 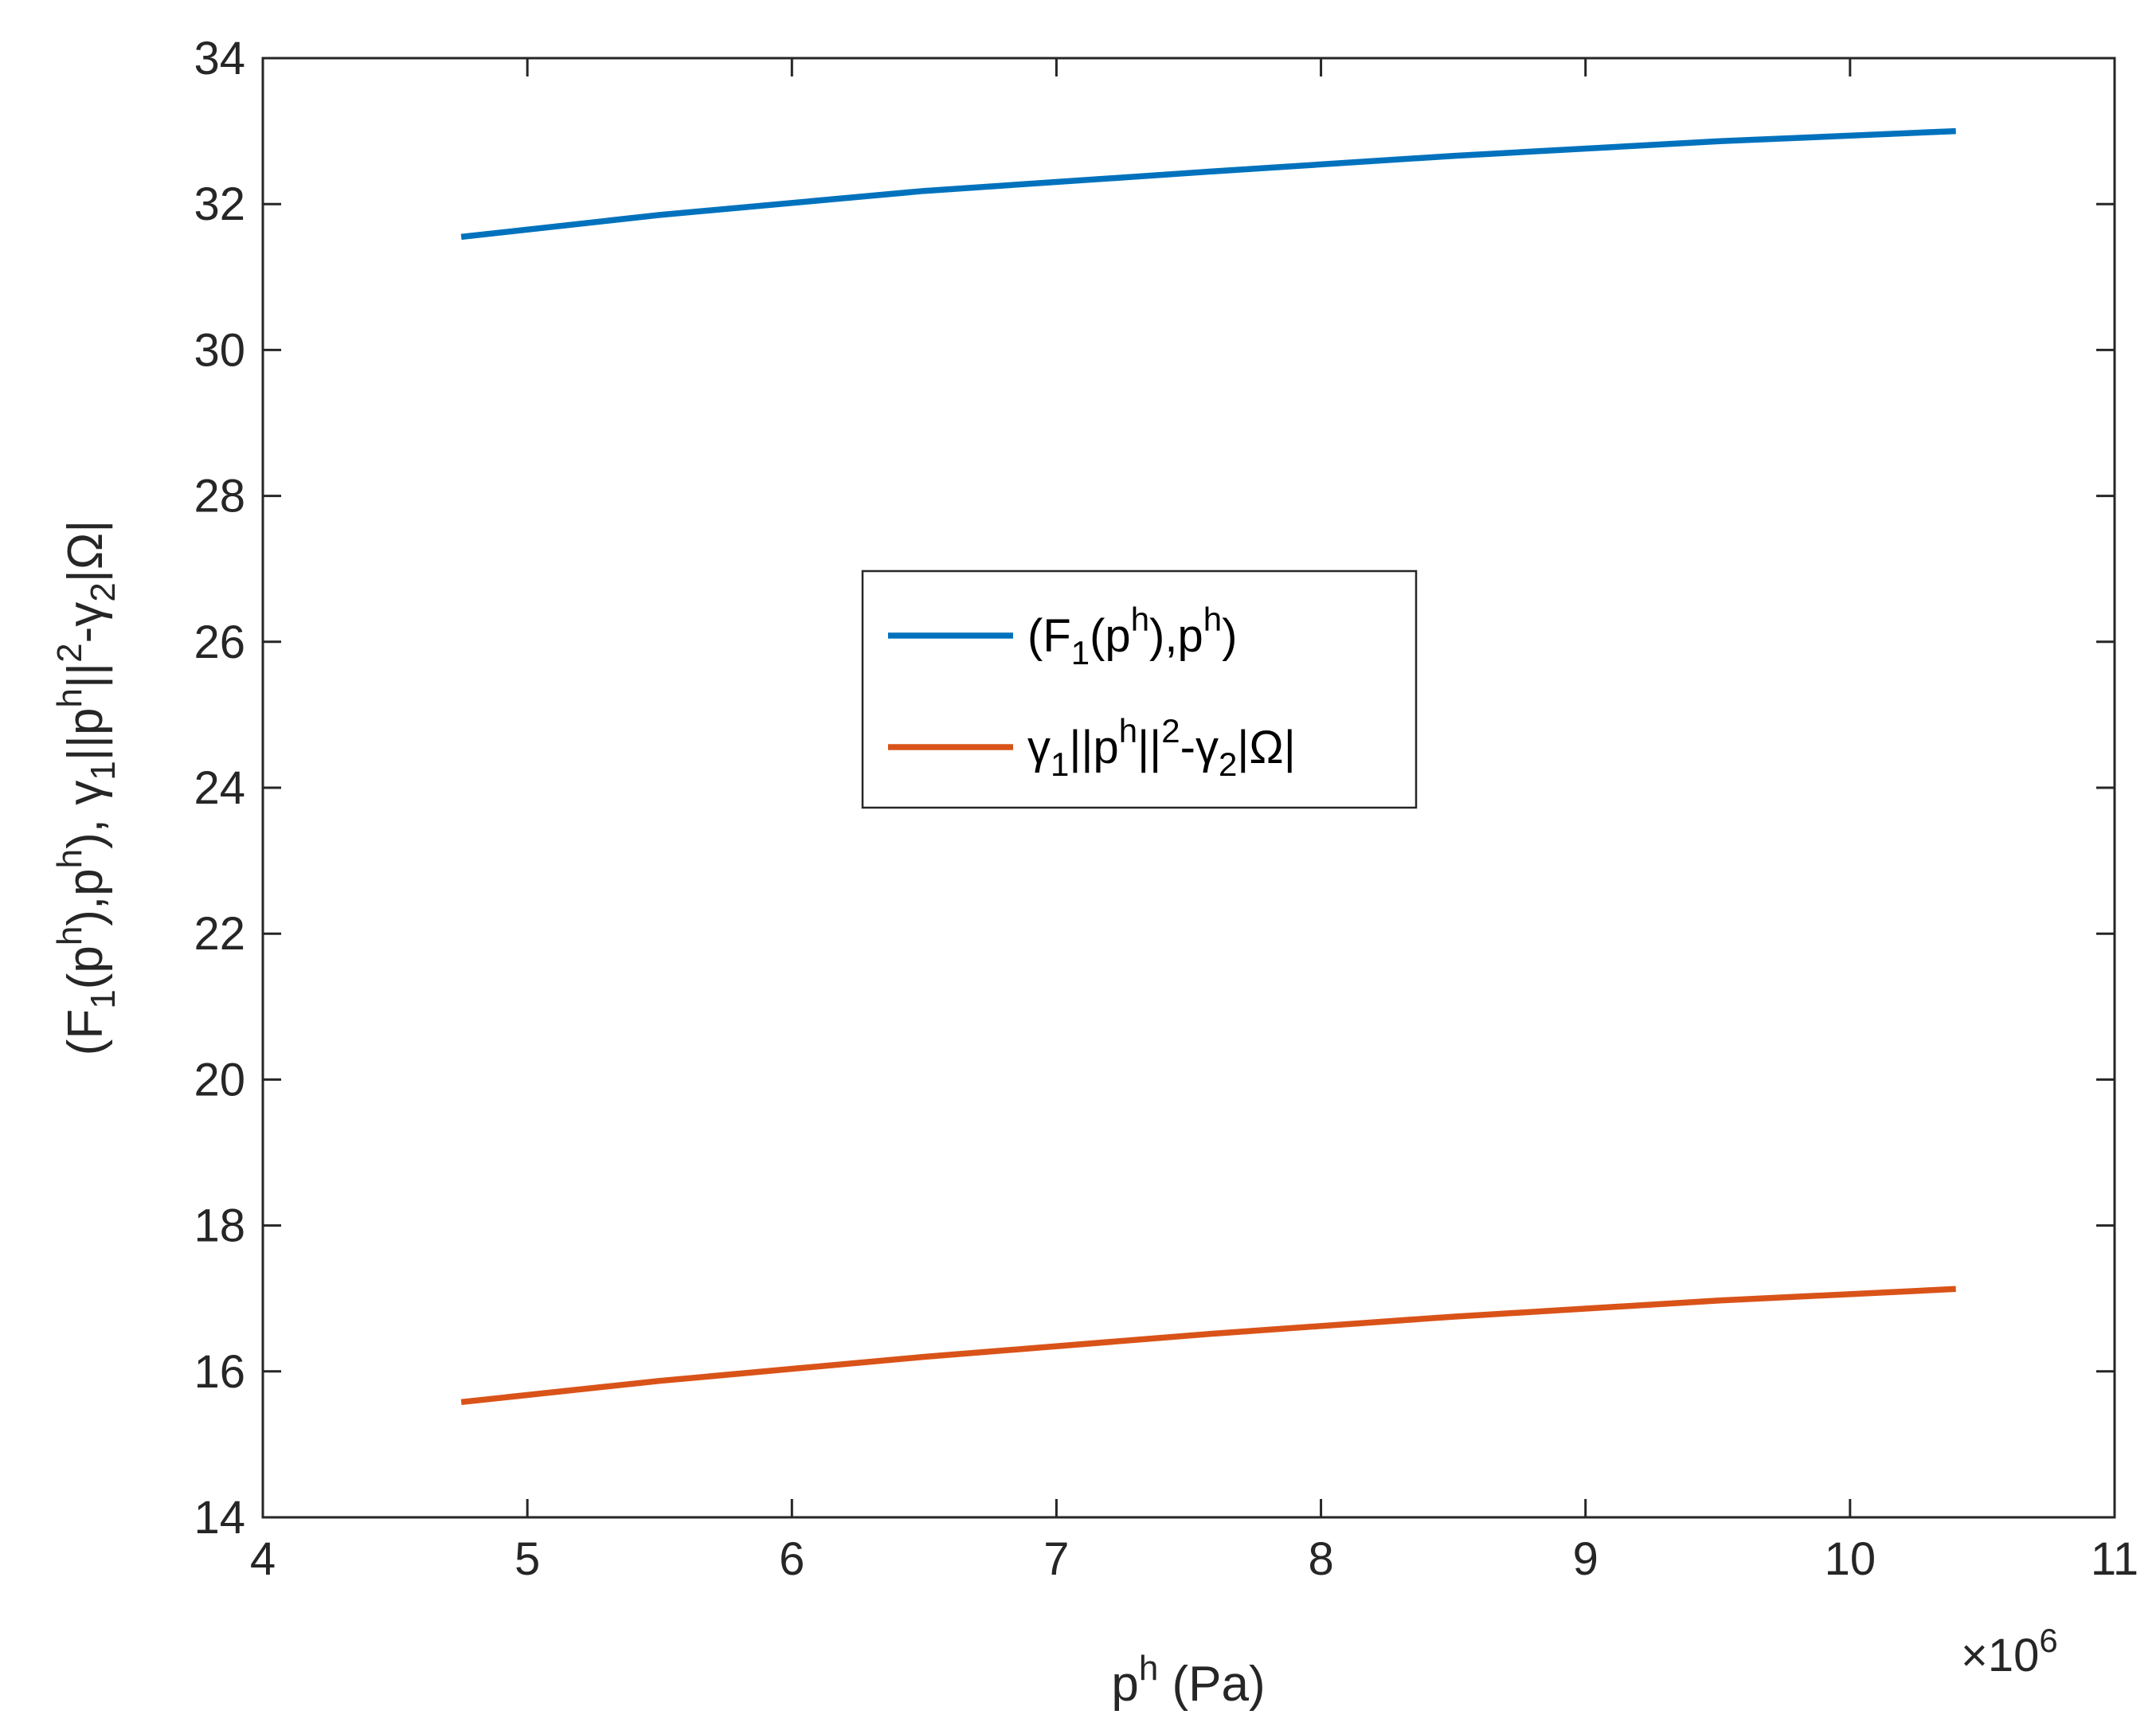 I want to click on x-axis-multiplier: ×10⁶, so click(x=2009, y=1651).